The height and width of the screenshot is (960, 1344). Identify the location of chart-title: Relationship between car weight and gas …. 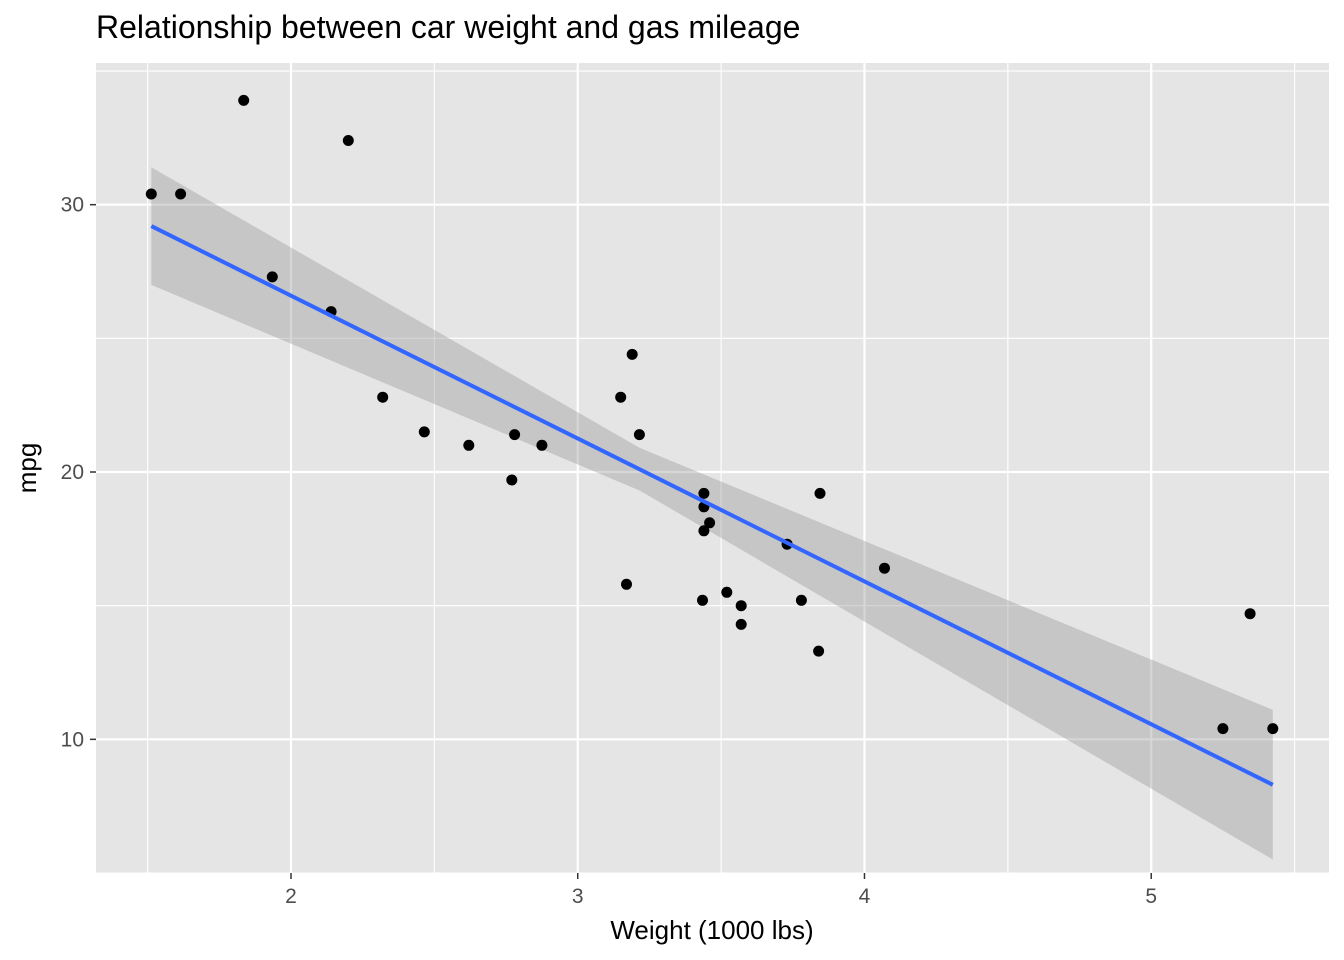
(448, 27).